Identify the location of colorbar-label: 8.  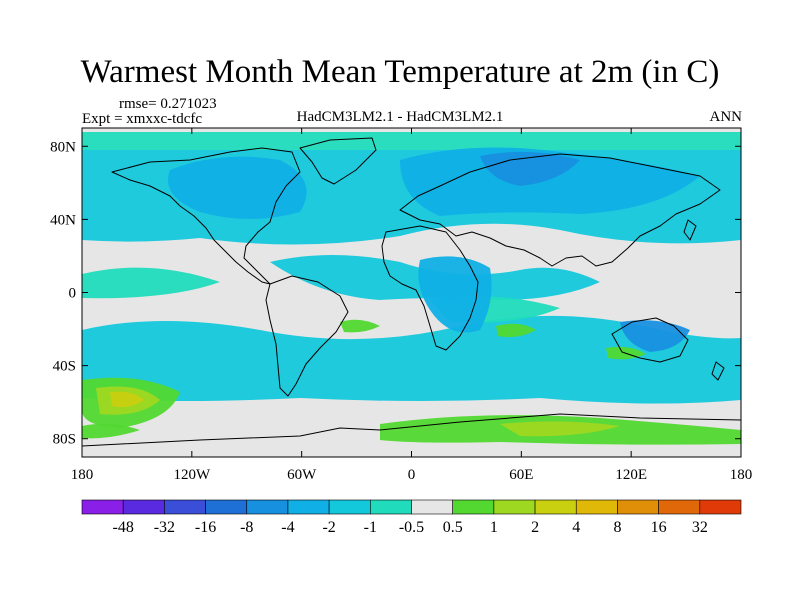
(617, 527).